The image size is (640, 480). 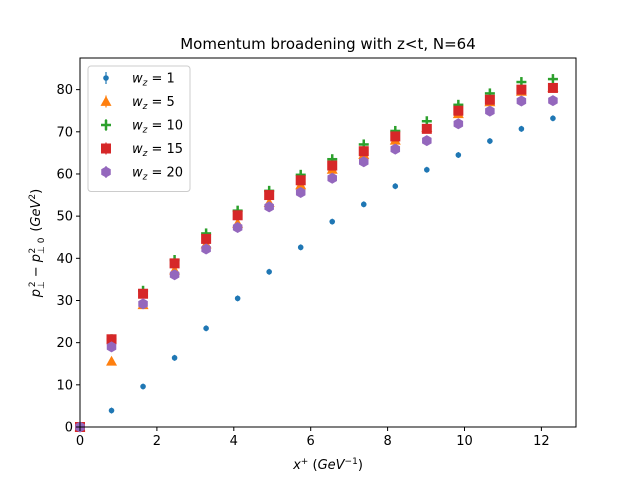 I want to click on legend-label: wz = 15, so click(x=157, y=150).